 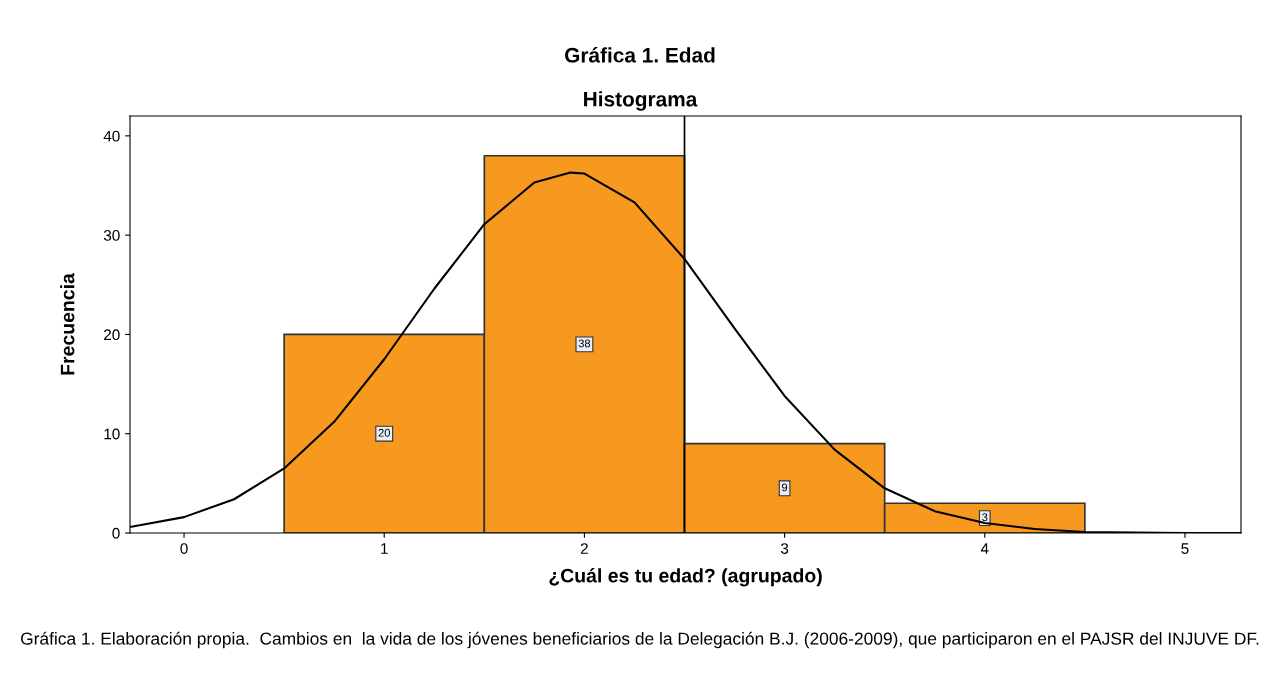 What do you see at coordinates (384, 548) in the screenshot?
I see `x-tick-label: 1` at bounding box center [384, 548].